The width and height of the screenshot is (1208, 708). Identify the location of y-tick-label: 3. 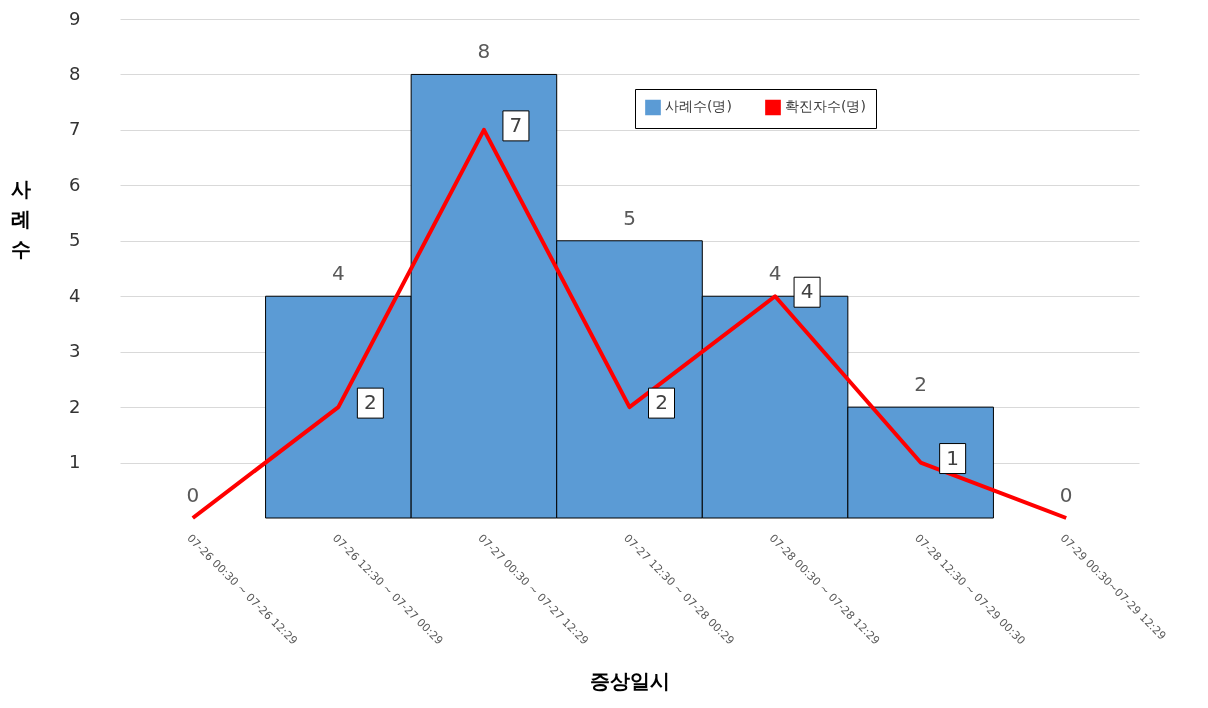
(75, 351).